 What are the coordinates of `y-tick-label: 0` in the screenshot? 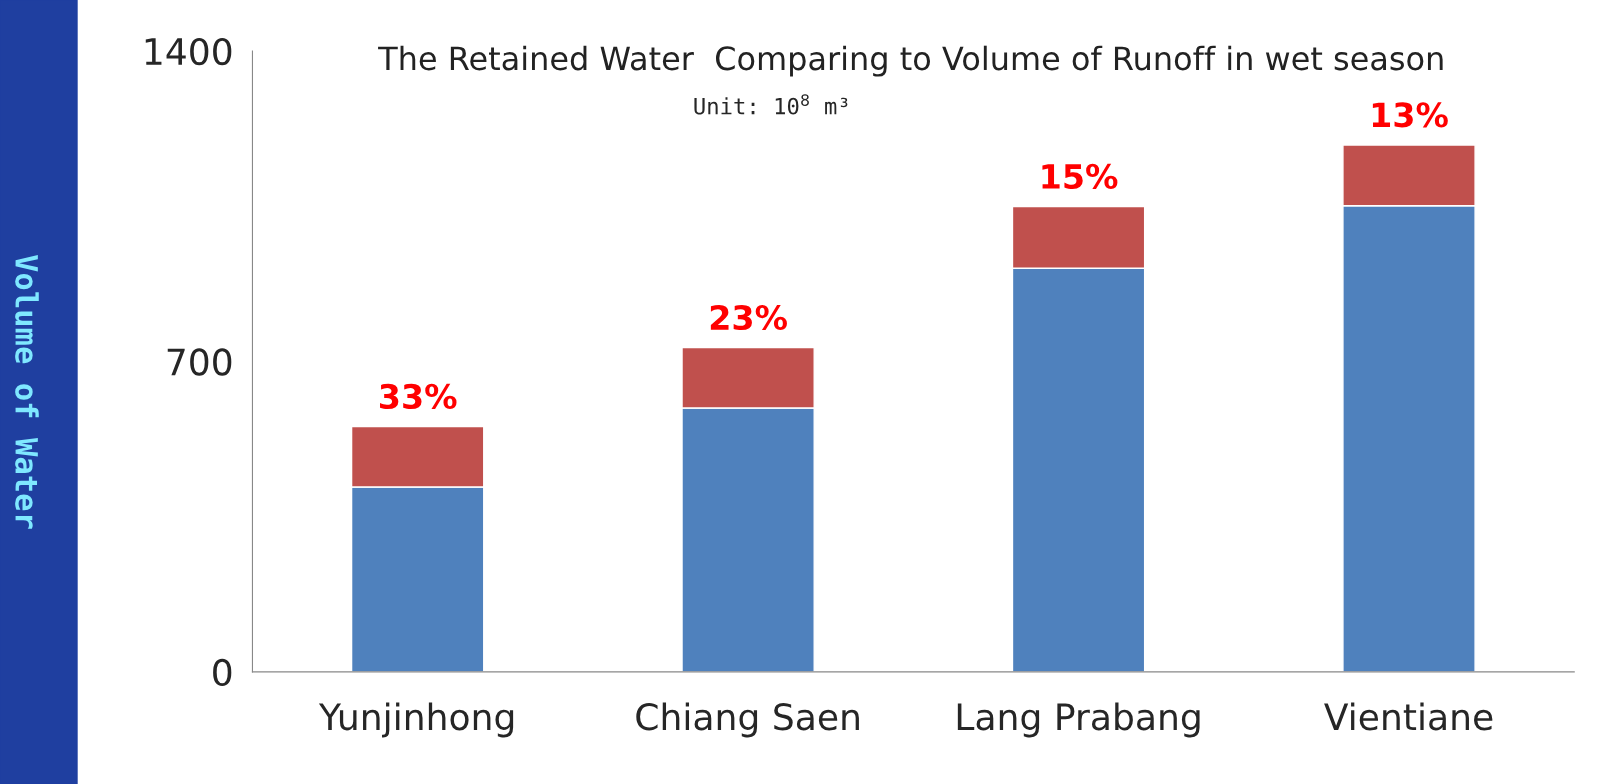 It's located at (222, 672).